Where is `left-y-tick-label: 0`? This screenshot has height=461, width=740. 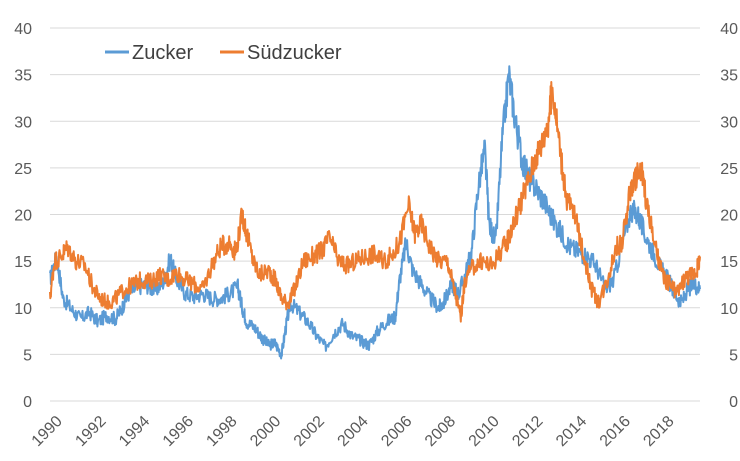 left-y-tick-label: 0 is located at coordinates (27, 402).